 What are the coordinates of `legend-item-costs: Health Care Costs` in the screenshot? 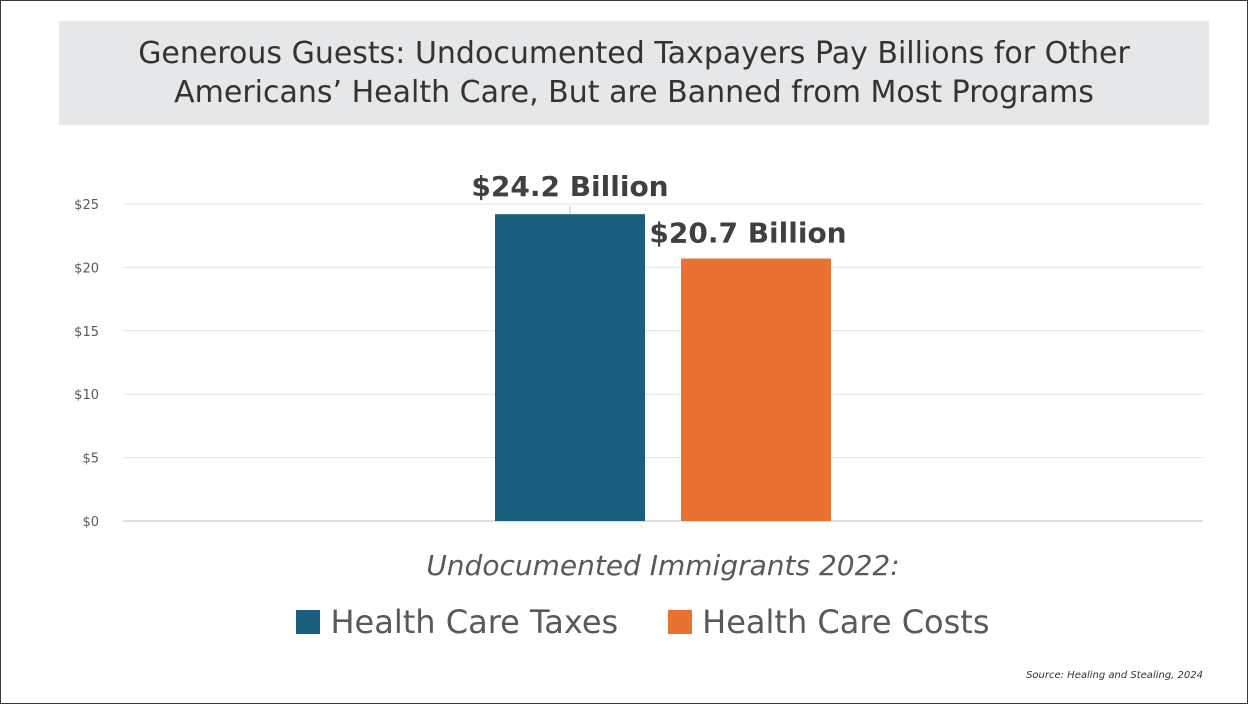 It's located at (829, 622).